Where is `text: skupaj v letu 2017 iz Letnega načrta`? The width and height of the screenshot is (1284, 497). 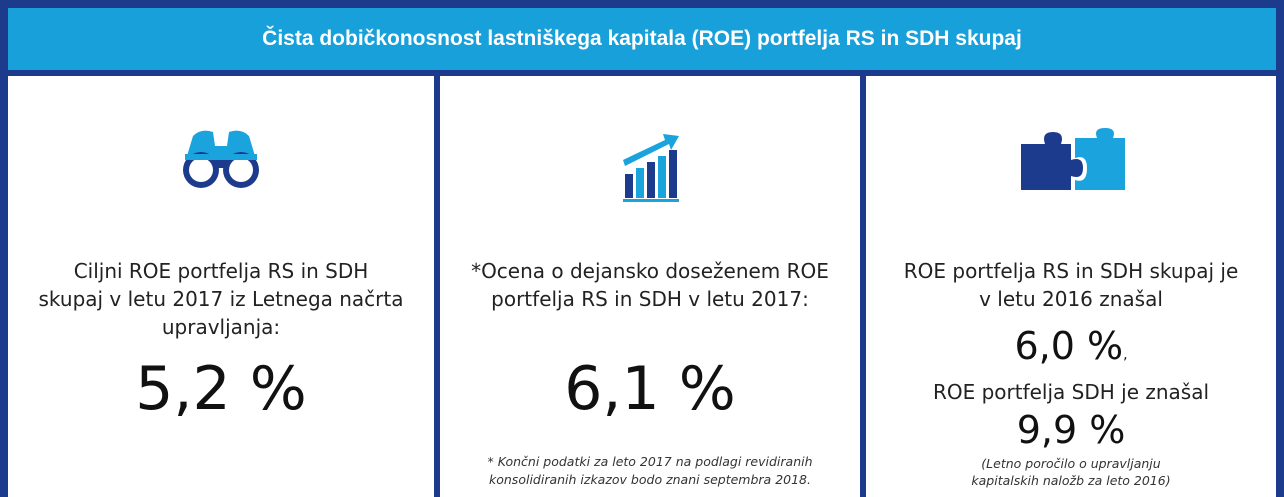
text: skupaj v letu 2017 iz Letnega načrta is located at coordinates (221, 299).